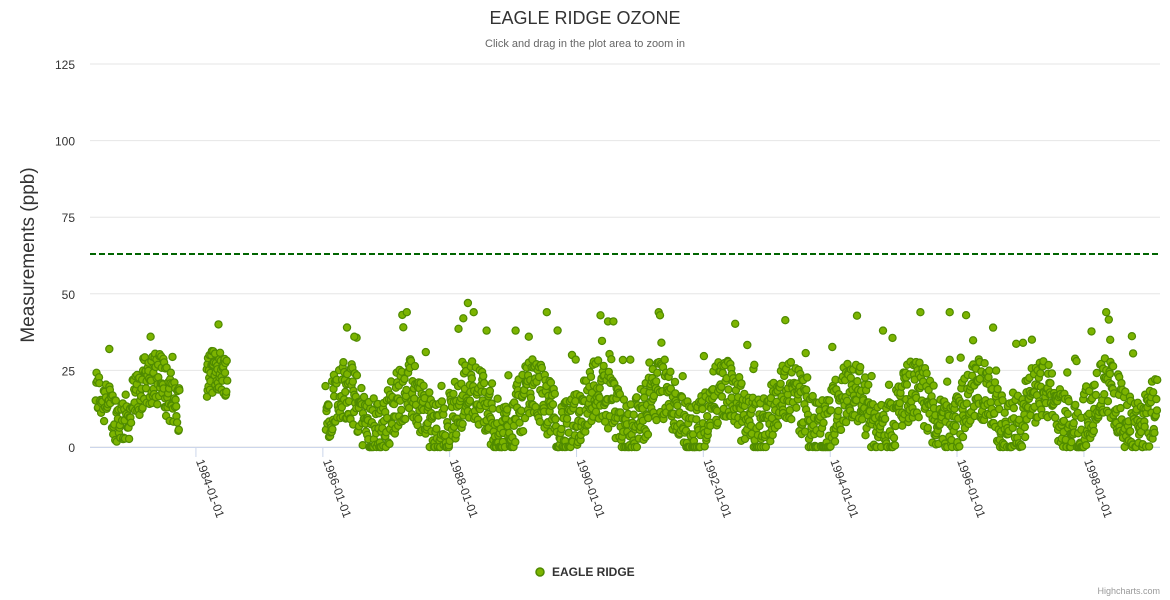  What do you see at coordinates (1128, 591) in the screenshot?
I see `credits-link: Highcharts.com` at bounding box center [1128, 591].